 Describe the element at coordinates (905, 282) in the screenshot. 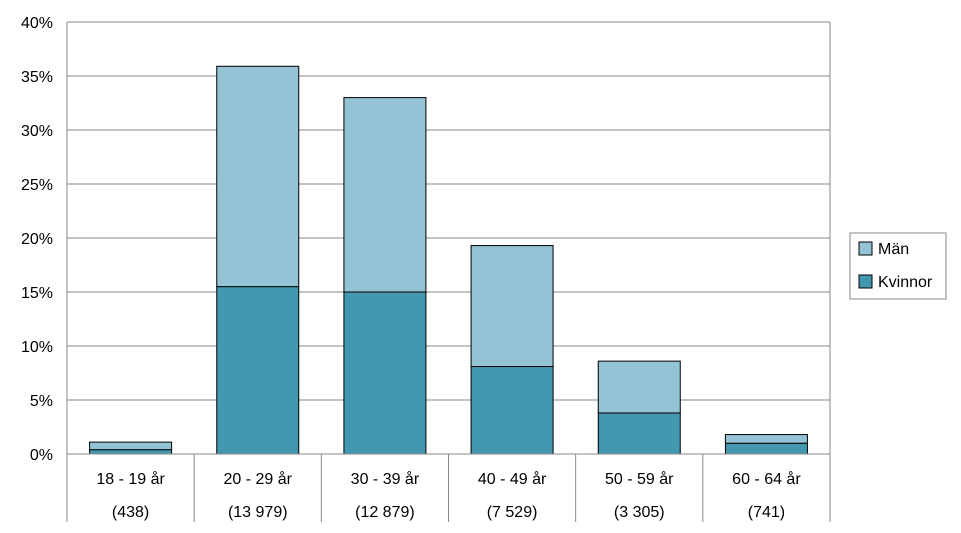

I see `legend-label: Kvinnor` at that location.